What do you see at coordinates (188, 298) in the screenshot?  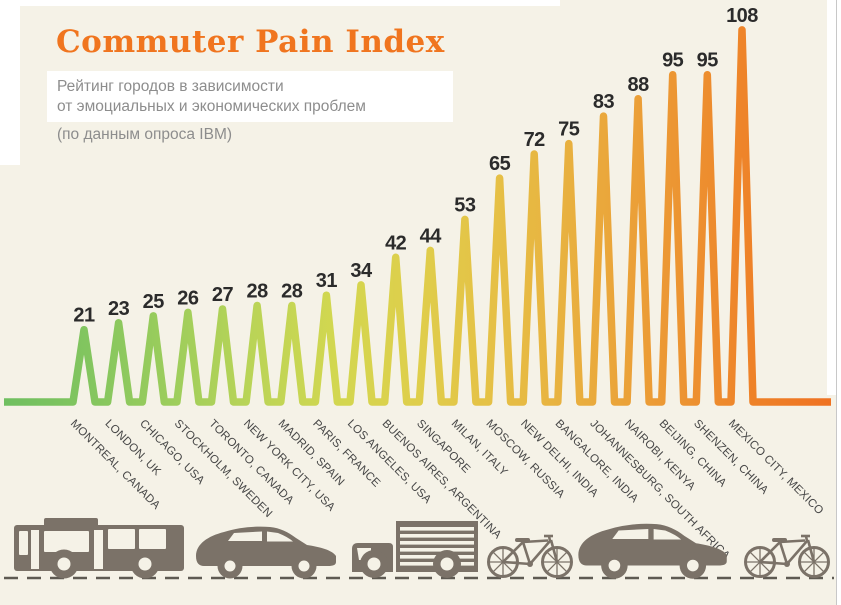 I see `value-label: 26` at bounding box center [188, 298].